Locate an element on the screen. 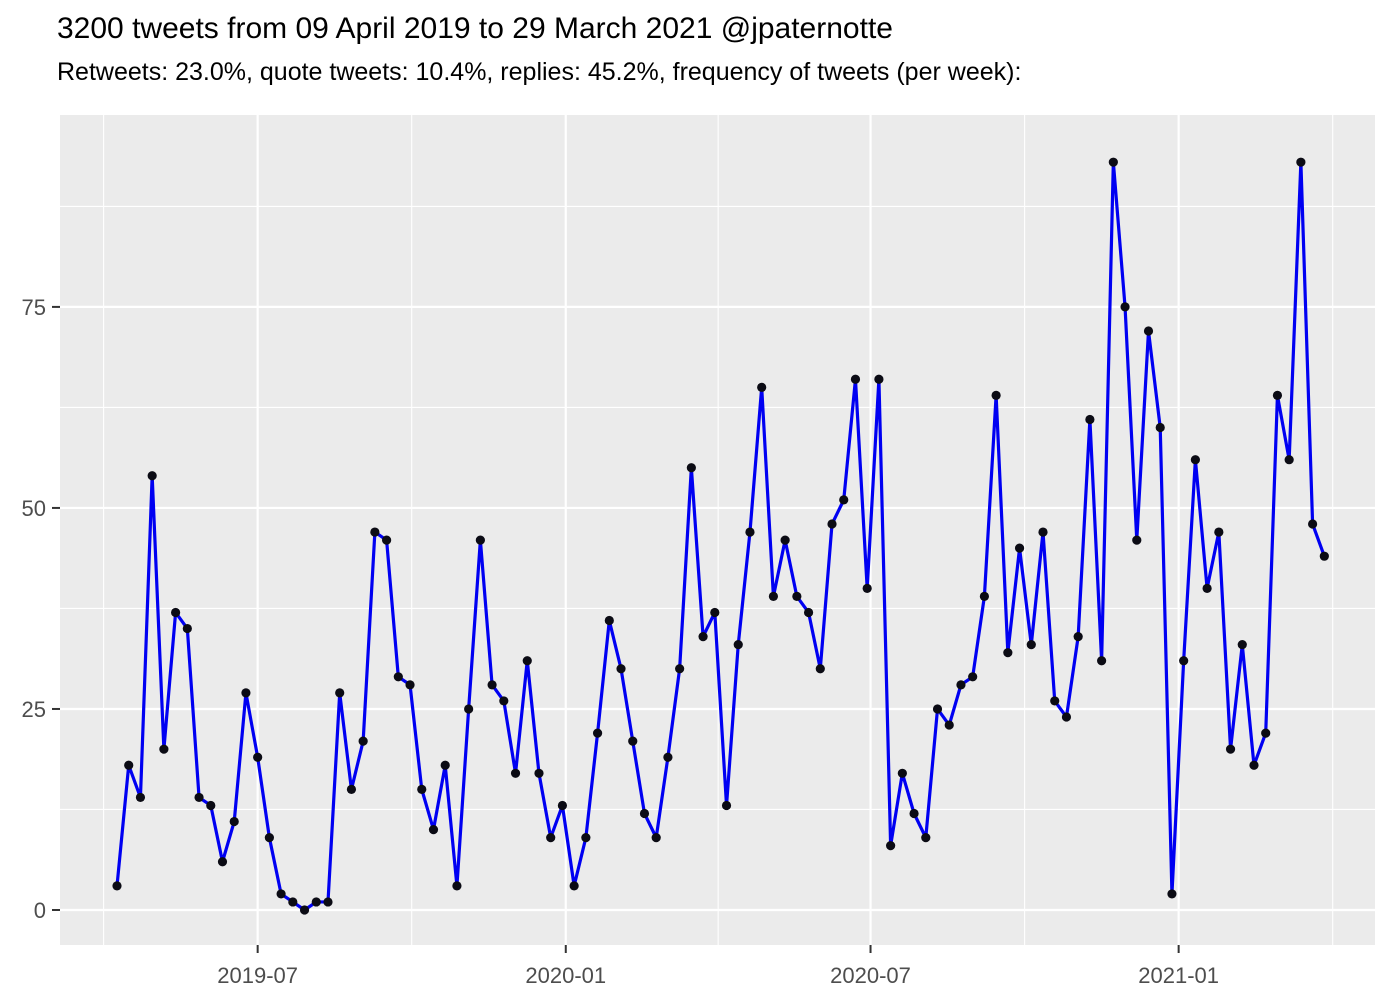 This screenshot has width=1400, height=1000. y-axis-label: 0 is located at coordinates (40, 910).